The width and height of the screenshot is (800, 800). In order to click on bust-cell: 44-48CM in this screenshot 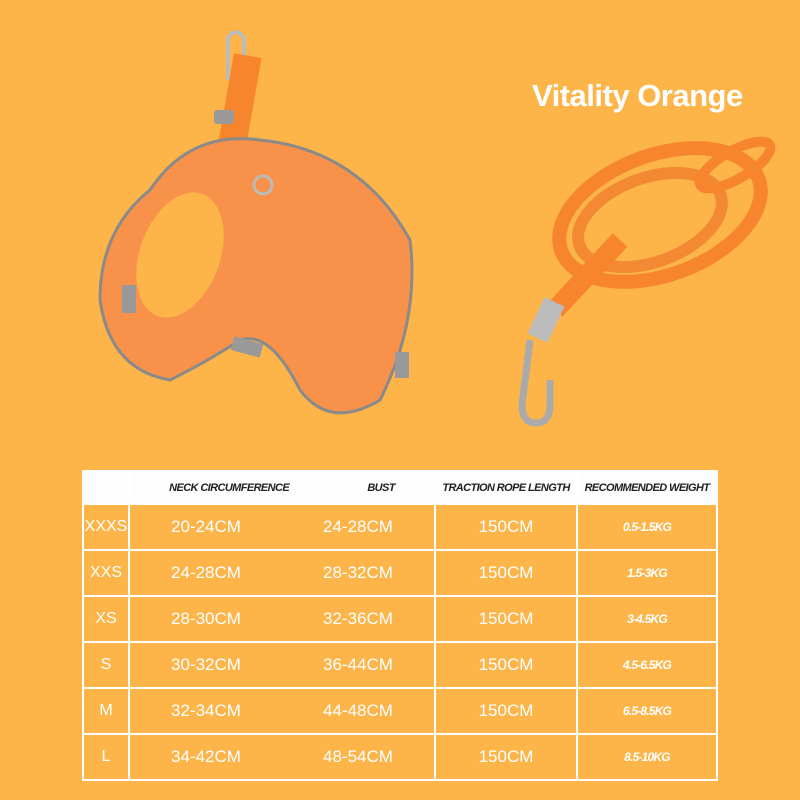, I will do `click(359, 711)`.